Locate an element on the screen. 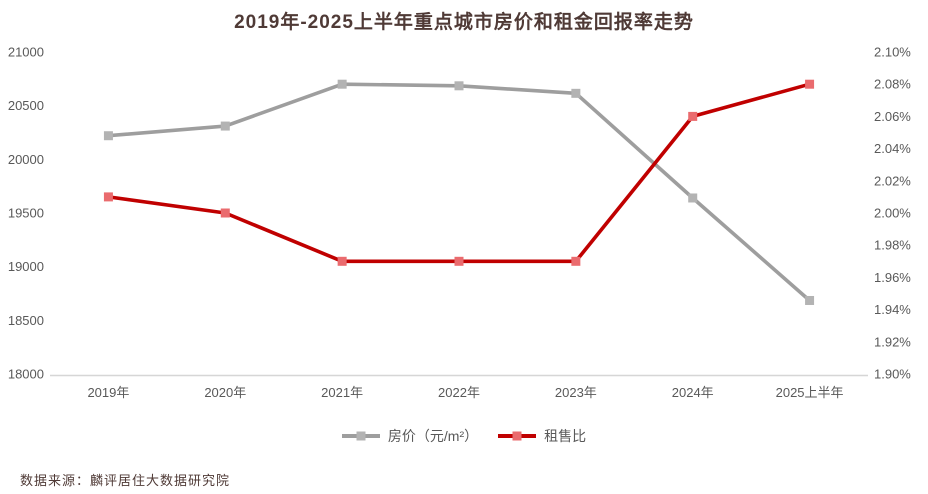 The width and height of the screenshot is (928, 494). legend-label-ratio: 租售比 is located at coordinates (565, 436).